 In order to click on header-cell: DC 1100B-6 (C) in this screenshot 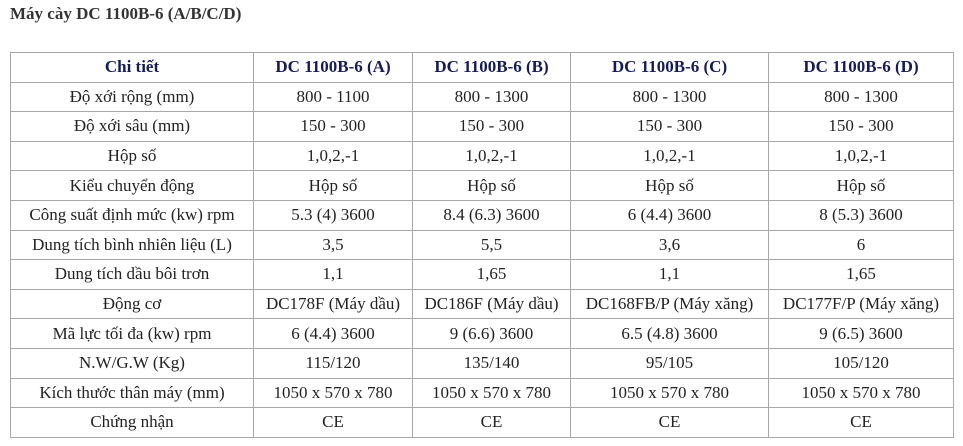, I will do `click(669, 67)`.